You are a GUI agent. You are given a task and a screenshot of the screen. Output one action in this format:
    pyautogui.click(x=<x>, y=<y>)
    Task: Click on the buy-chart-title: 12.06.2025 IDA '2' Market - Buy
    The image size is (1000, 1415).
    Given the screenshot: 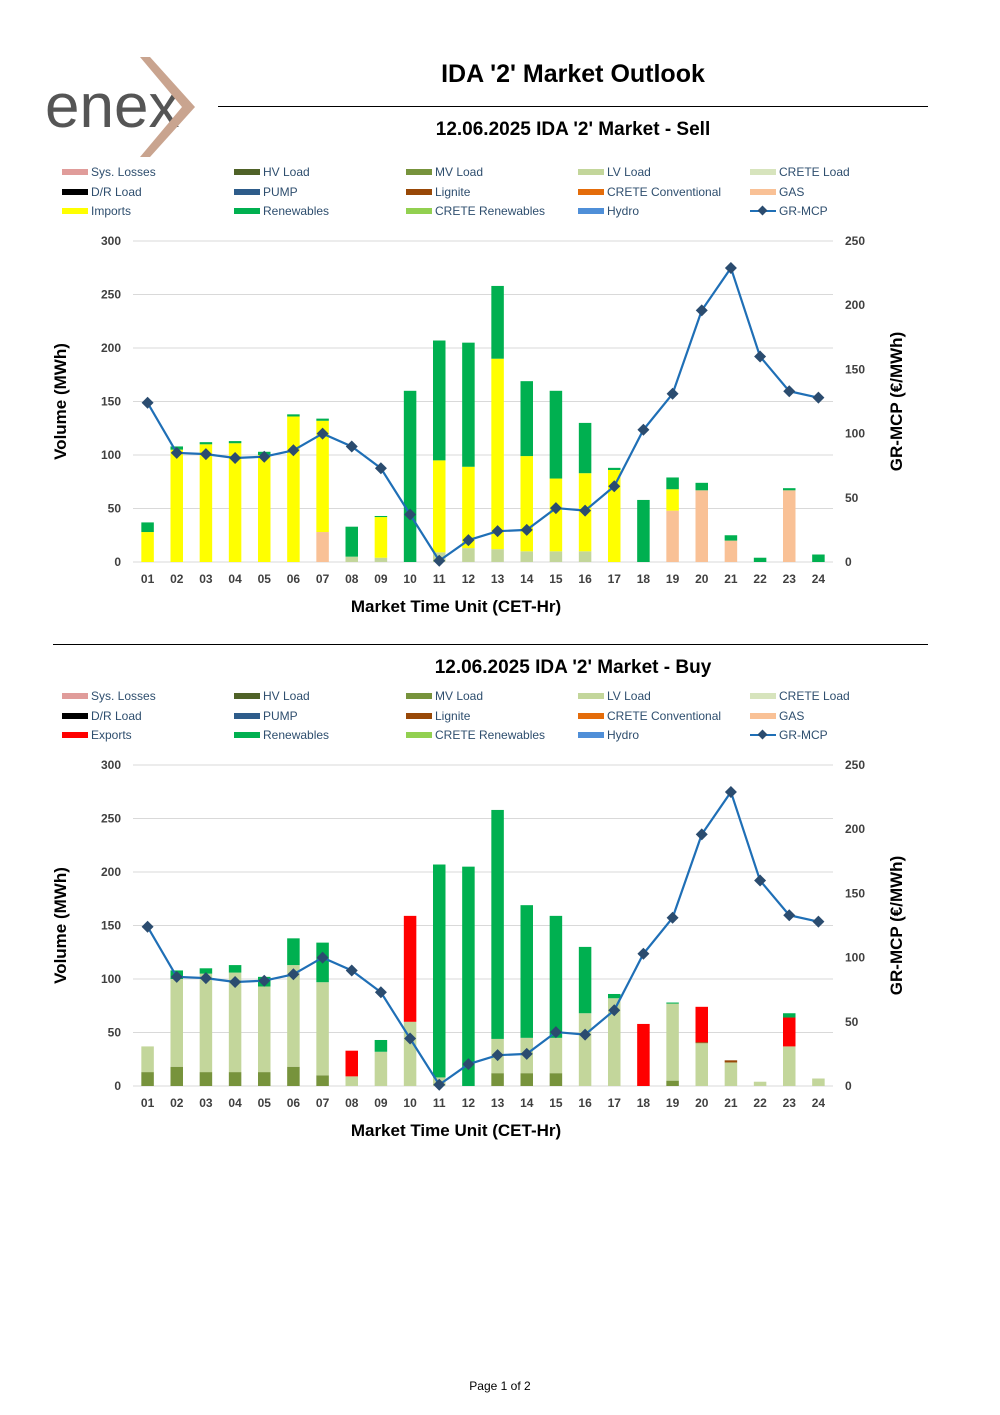 What is the action you would take?
    pyautogui.click(x=573, y=667)
    